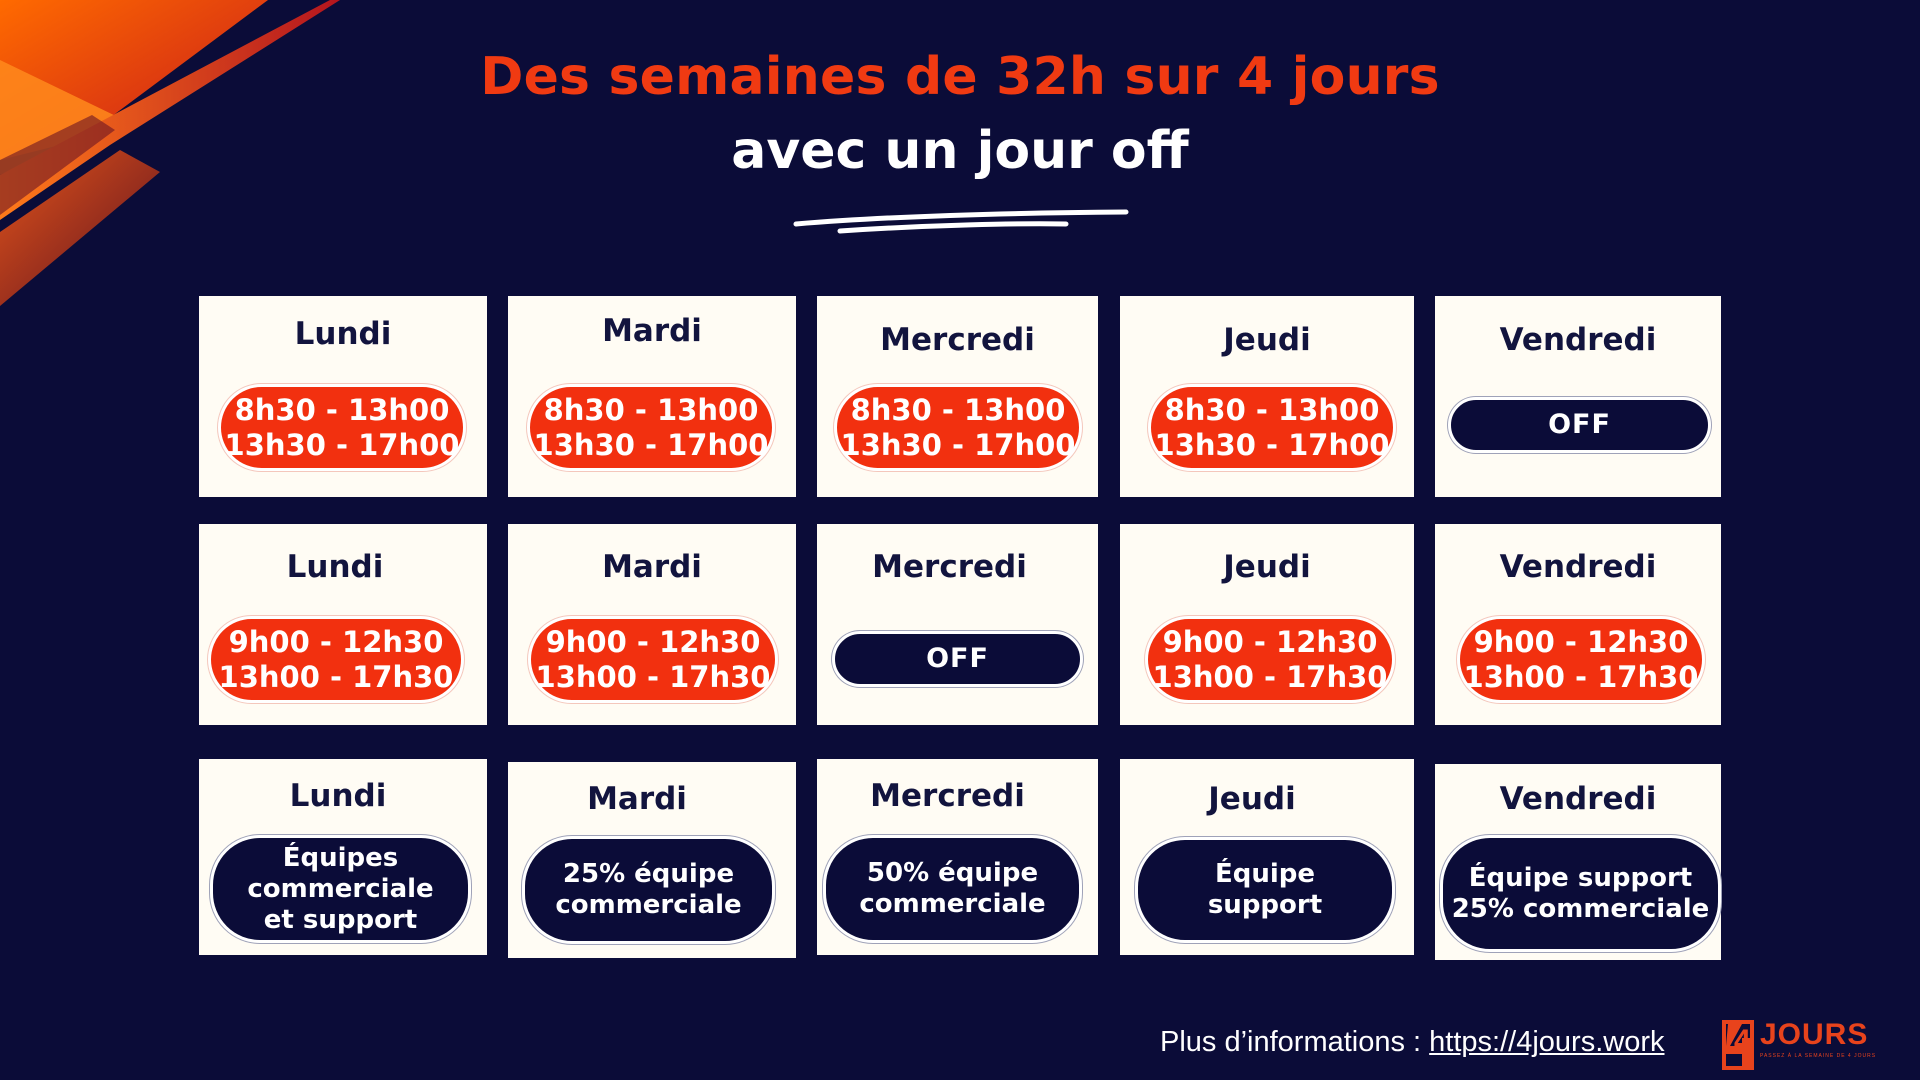 This screenshot has height=1080, width=1920. I want to click on card-row1-mardi: Mardi 8h30 - 13h00 13h30 - 17h00, so click(652, 396).